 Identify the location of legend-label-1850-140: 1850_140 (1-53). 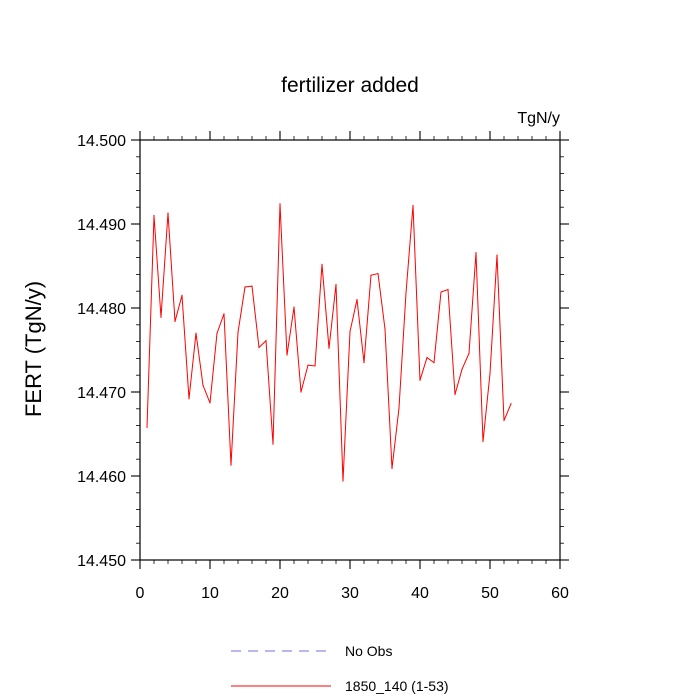
(397, 686).